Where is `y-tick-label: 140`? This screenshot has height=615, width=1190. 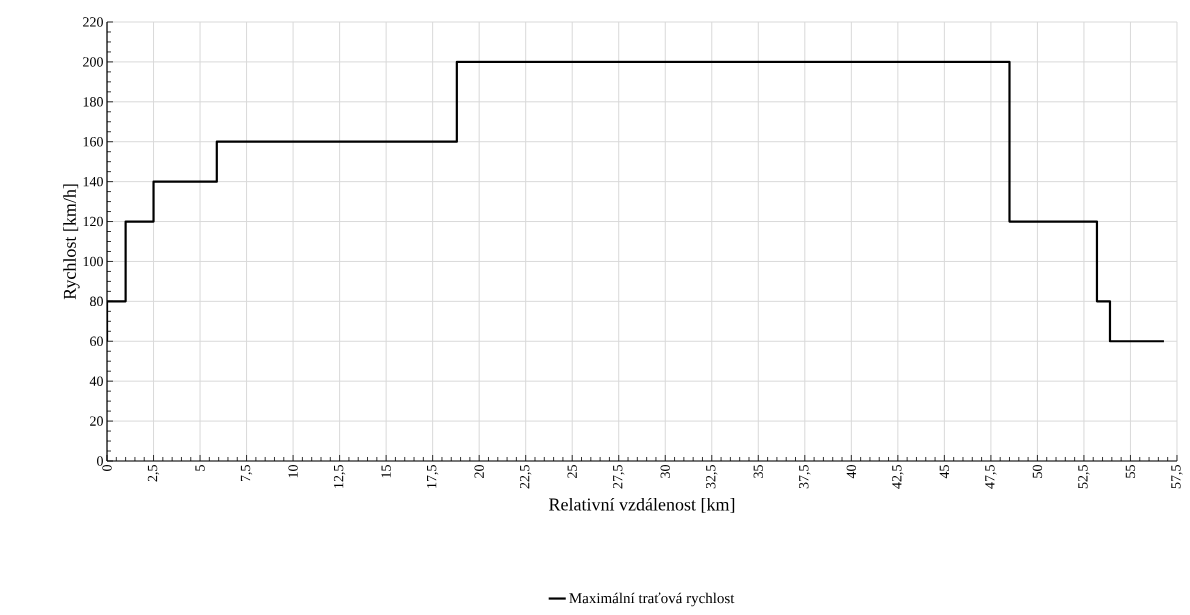 y-tick-label: 140 is located at coordinates (93, 181).